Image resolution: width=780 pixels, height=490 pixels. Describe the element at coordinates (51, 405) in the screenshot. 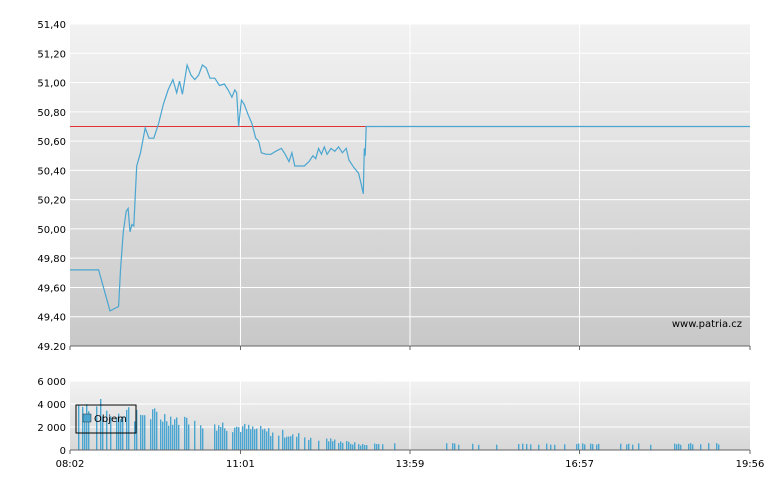

I see `volume-y-tick-label: 4 000` at that location.